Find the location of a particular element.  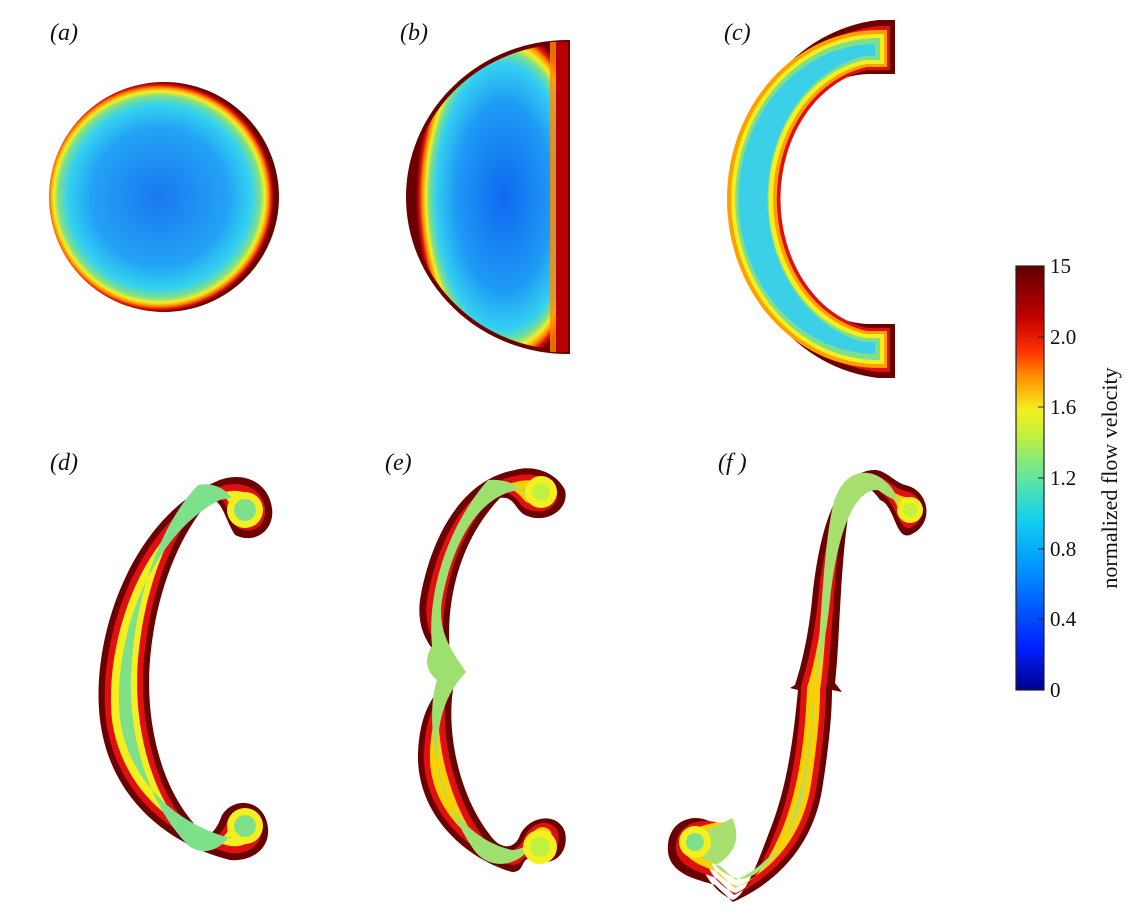

panel-label-e: (e) is located at coordinates (398, 463).